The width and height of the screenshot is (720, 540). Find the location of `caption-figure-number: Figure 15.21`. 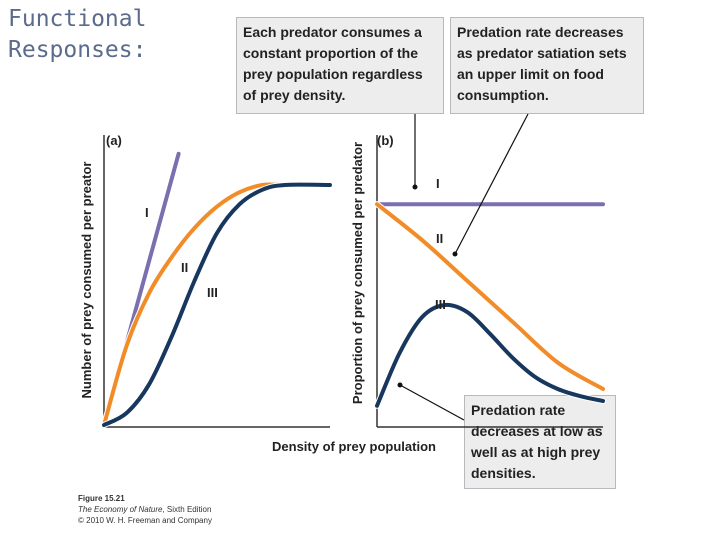

caption-figure-number: Figure 15.21 is located at coordinates (101, 498).